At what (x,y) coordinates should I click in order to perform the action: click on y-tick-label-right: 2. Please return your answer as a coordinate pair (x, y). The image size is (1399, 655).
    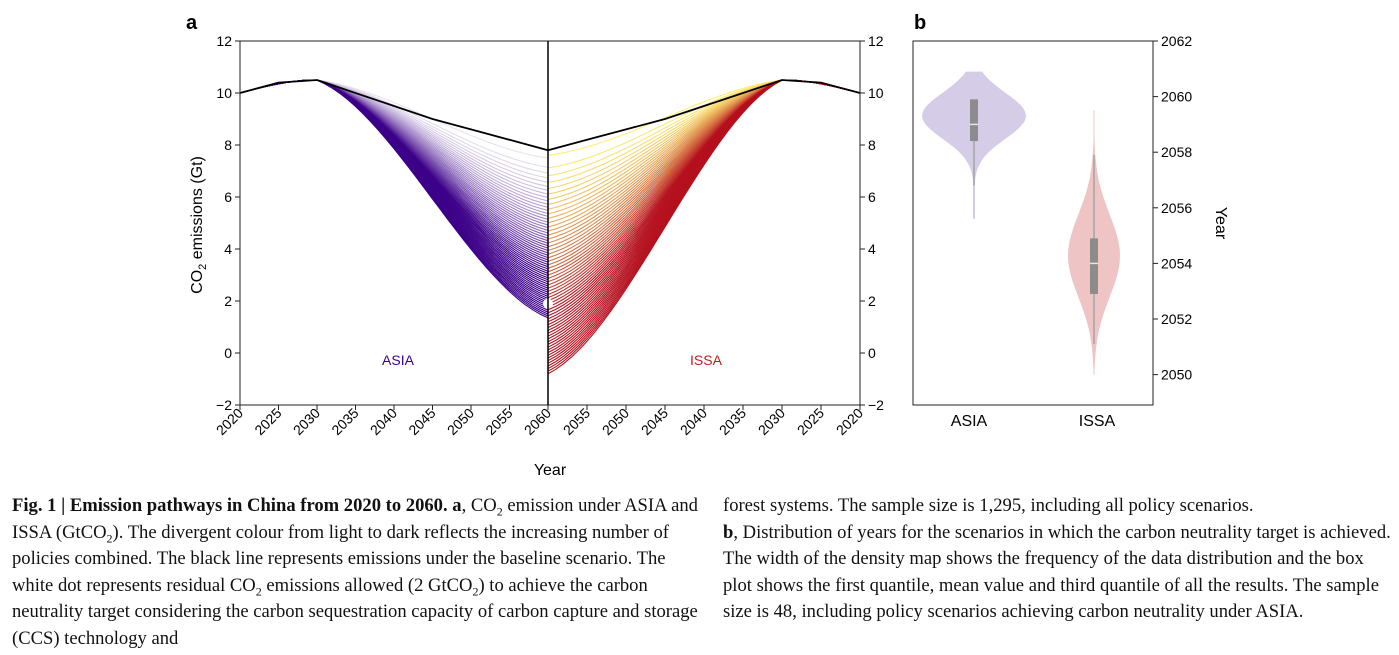
    Looking at the image, I should click on (872, 301).